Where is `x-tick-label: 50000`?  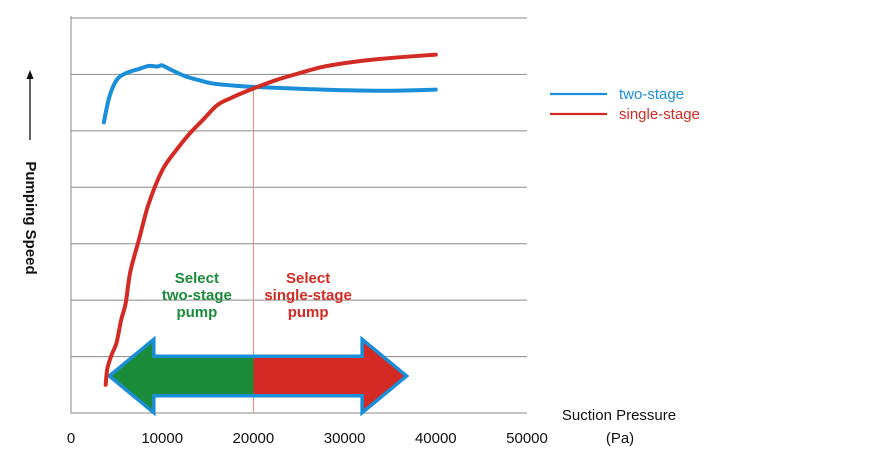
x-tick-label: 50000 is located at coordinates (527, 438).